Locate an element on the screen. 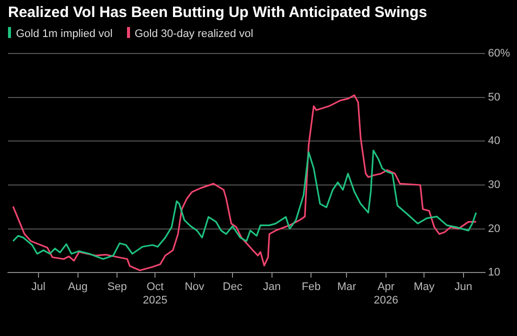 Image resolution: width=517 pixels, height=336 pixels. y-tick-label: 50 is located at coordinates (494, 97).